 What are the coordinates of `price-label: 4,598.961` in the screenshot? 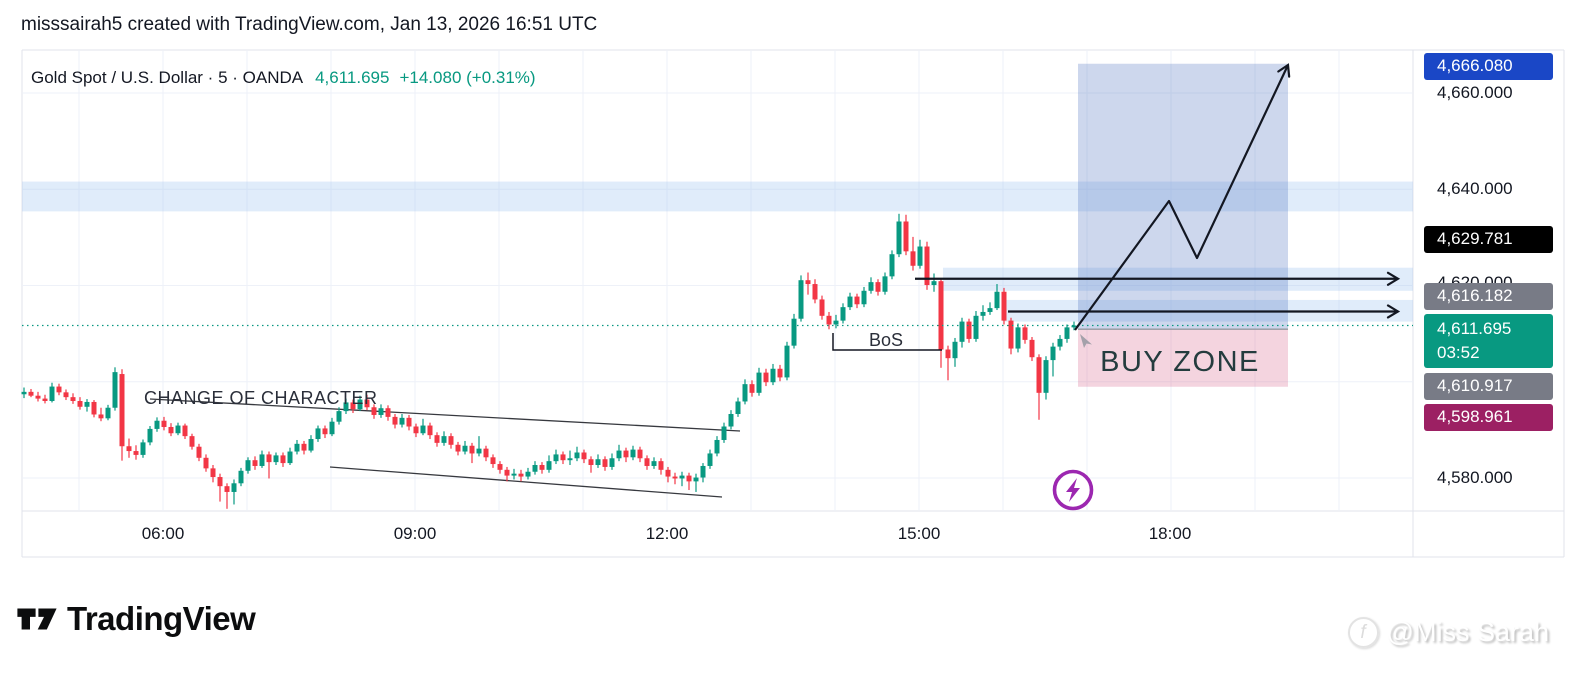 It's located at (1488, 417).